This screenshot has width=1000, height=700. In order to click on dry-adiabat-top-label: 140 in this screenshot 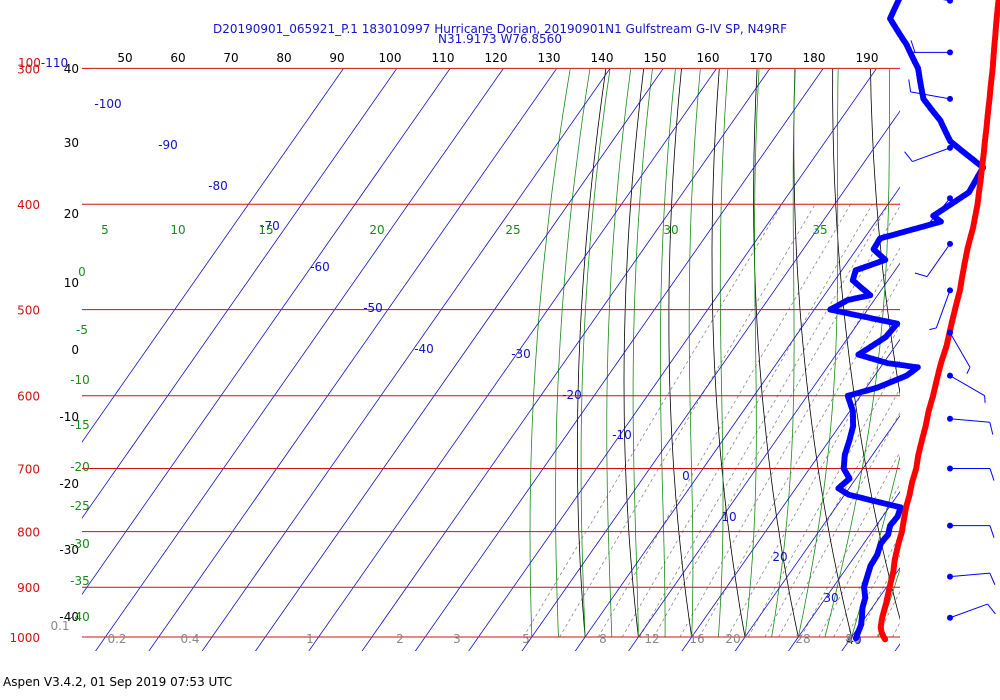, I will do `click(602, 58)`.